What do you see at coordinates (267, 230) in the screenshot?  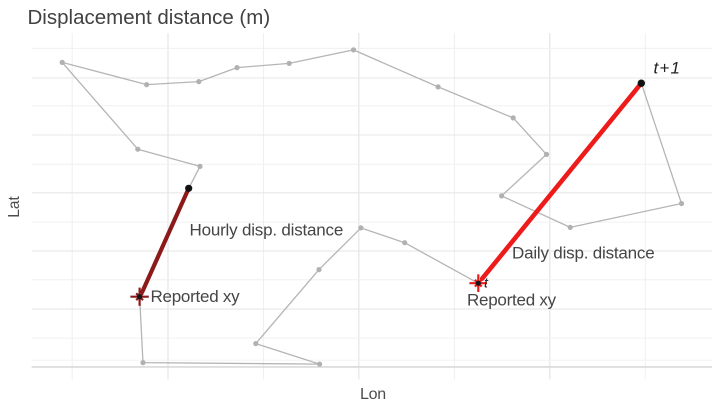 I see `svg-text: Hourly disp. distance` at bounding box center [267, 230].